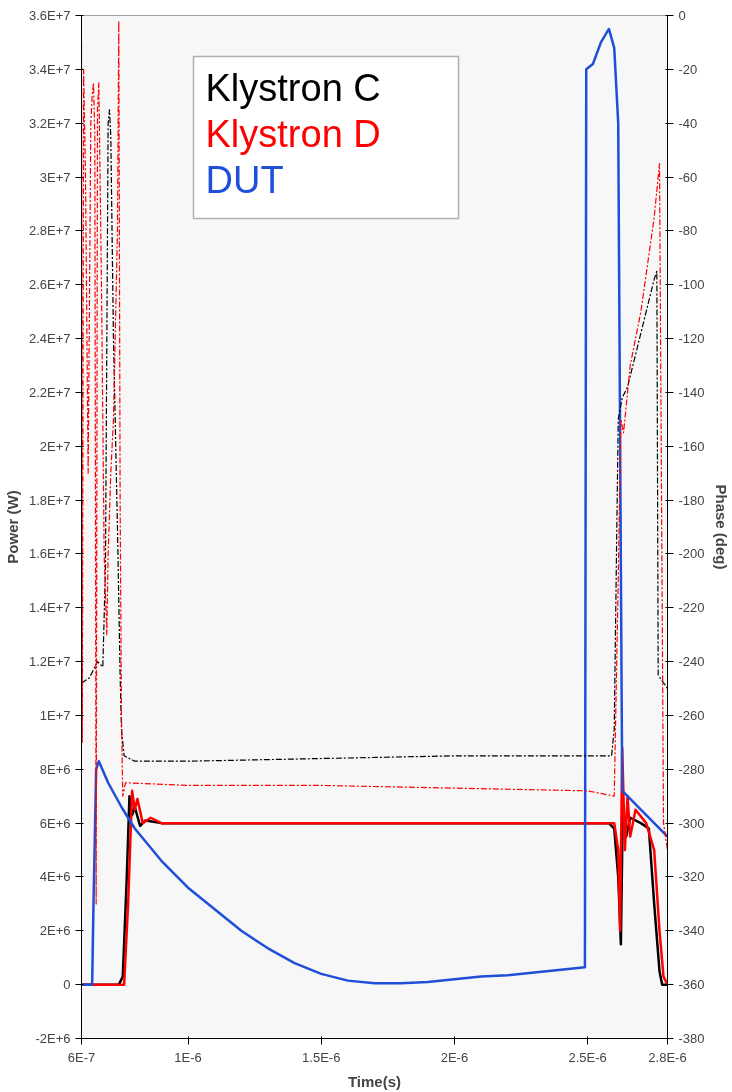  I want to click on x-tick-label: 2.8E-6, so click(667, 1057).